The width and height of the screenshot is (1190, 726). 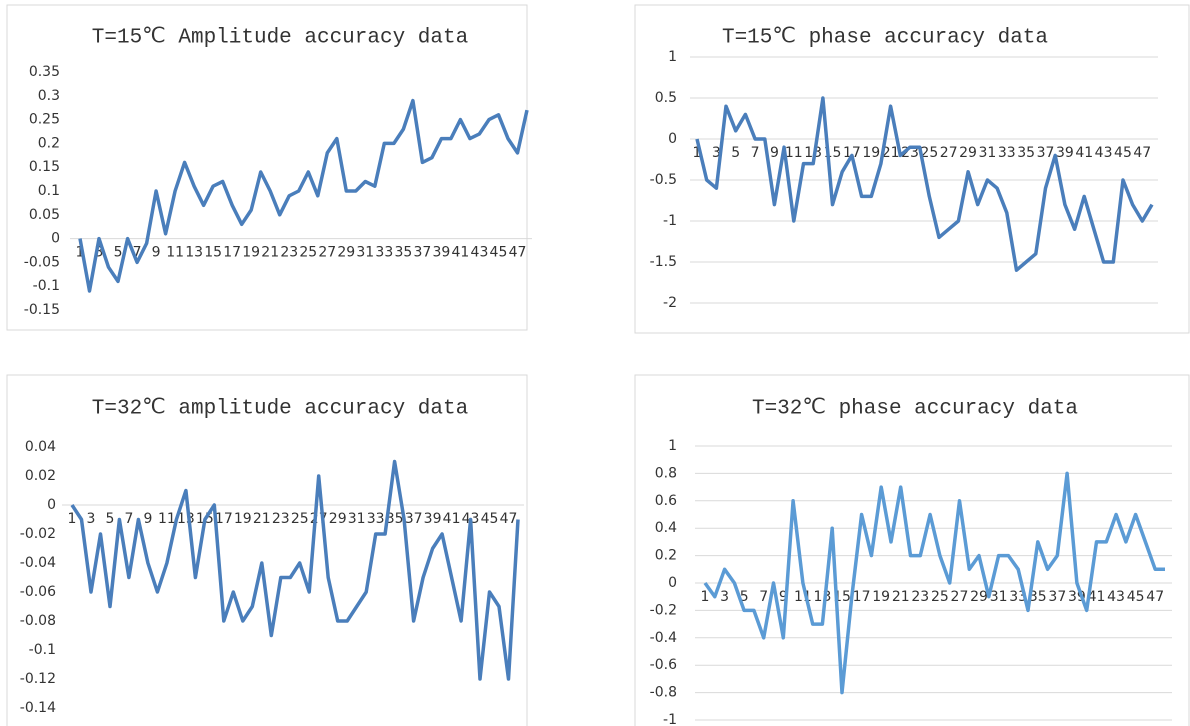 I want to click on x-tick-label: 37, so click(x=1046, y=153).